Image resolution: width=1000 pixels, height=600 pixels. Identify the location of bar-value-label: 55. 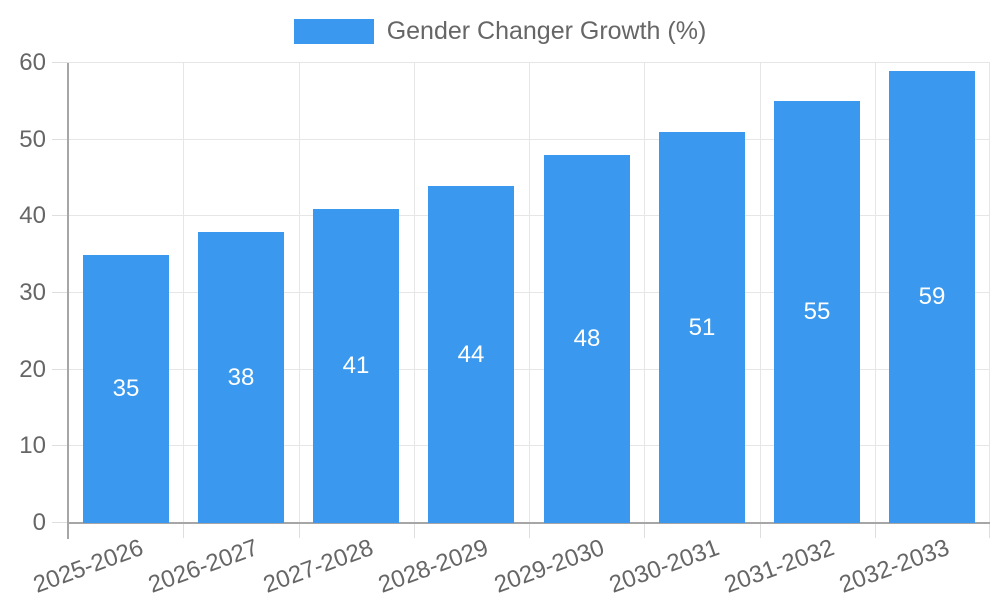
(817, 311).